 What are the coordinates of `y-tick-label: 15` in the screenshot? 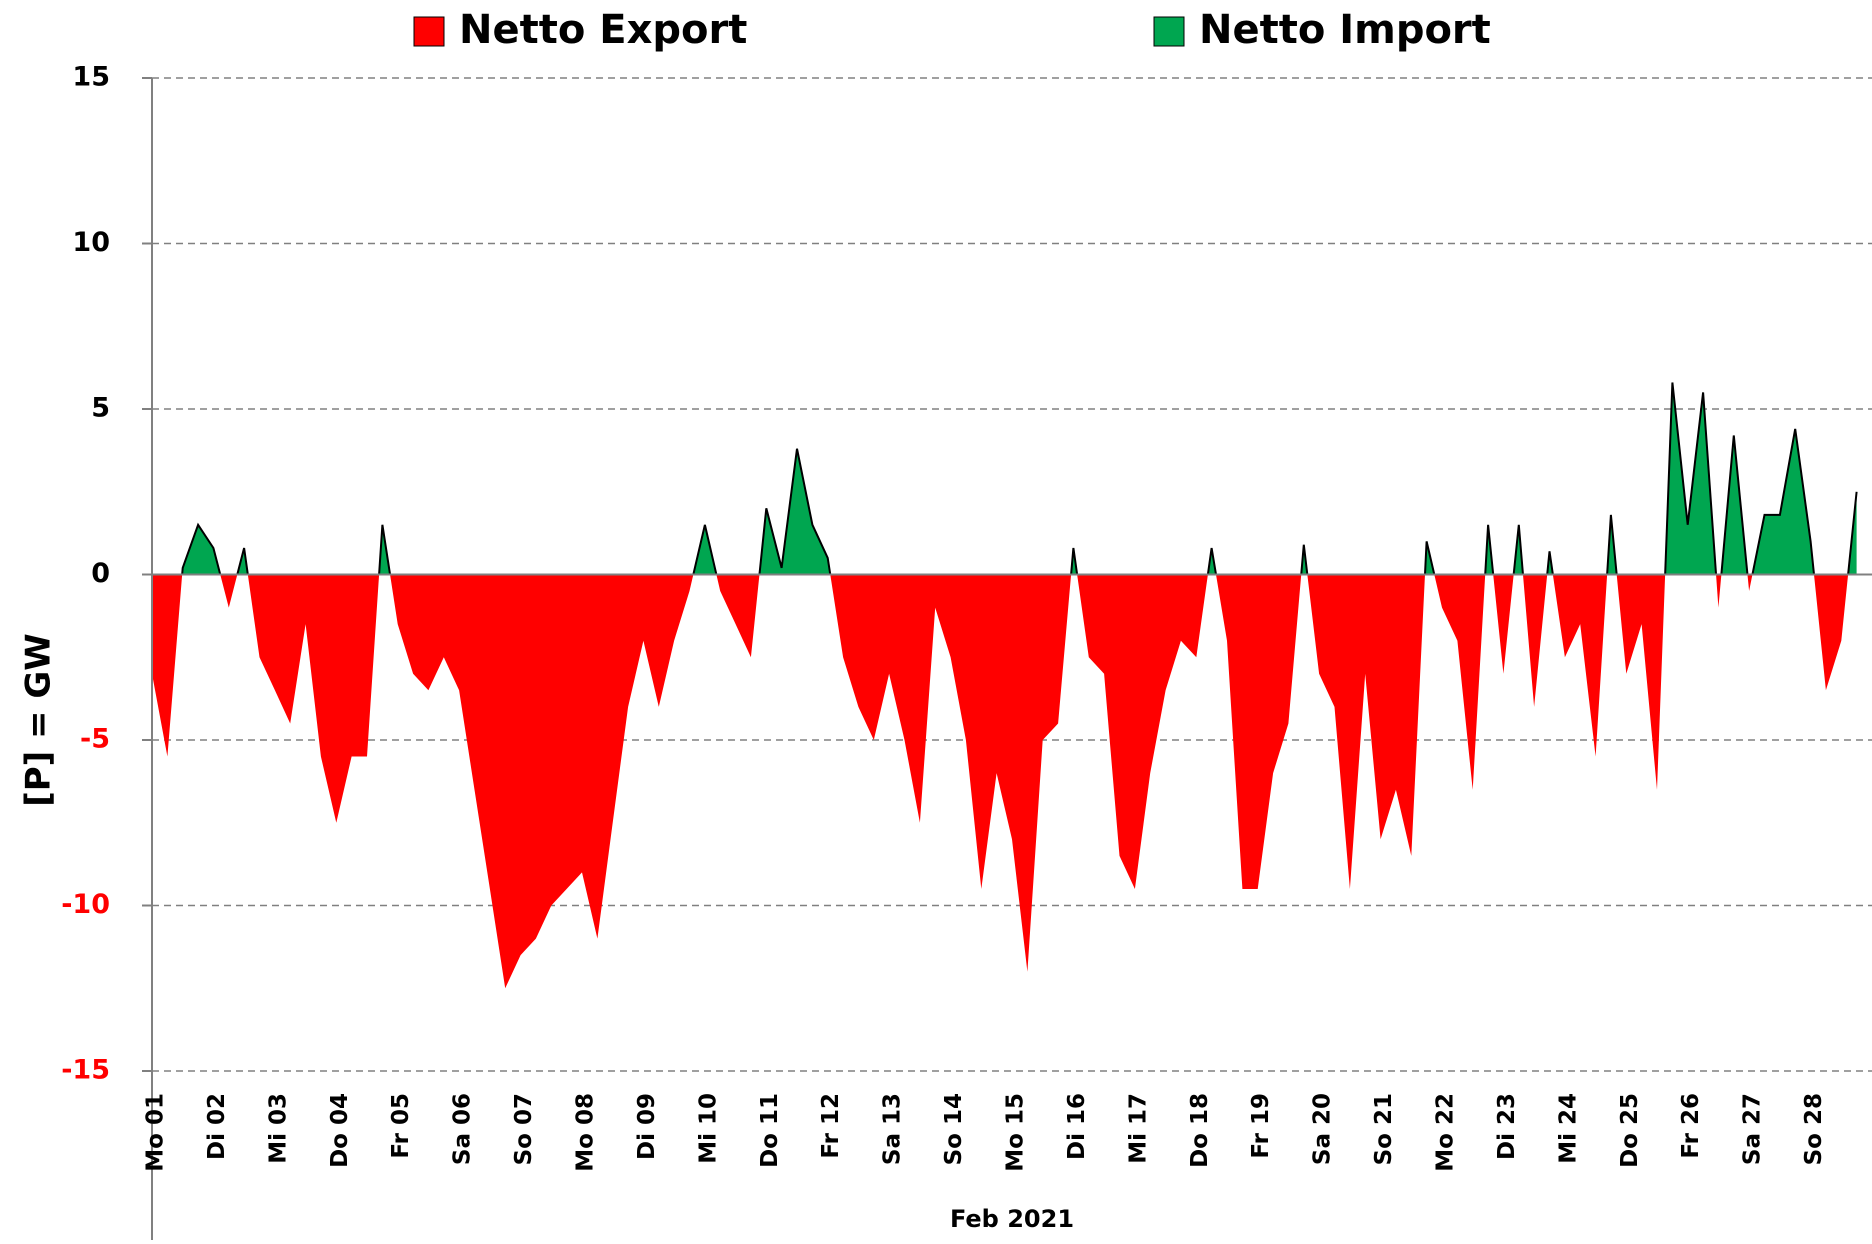 It's located at (91, 77).